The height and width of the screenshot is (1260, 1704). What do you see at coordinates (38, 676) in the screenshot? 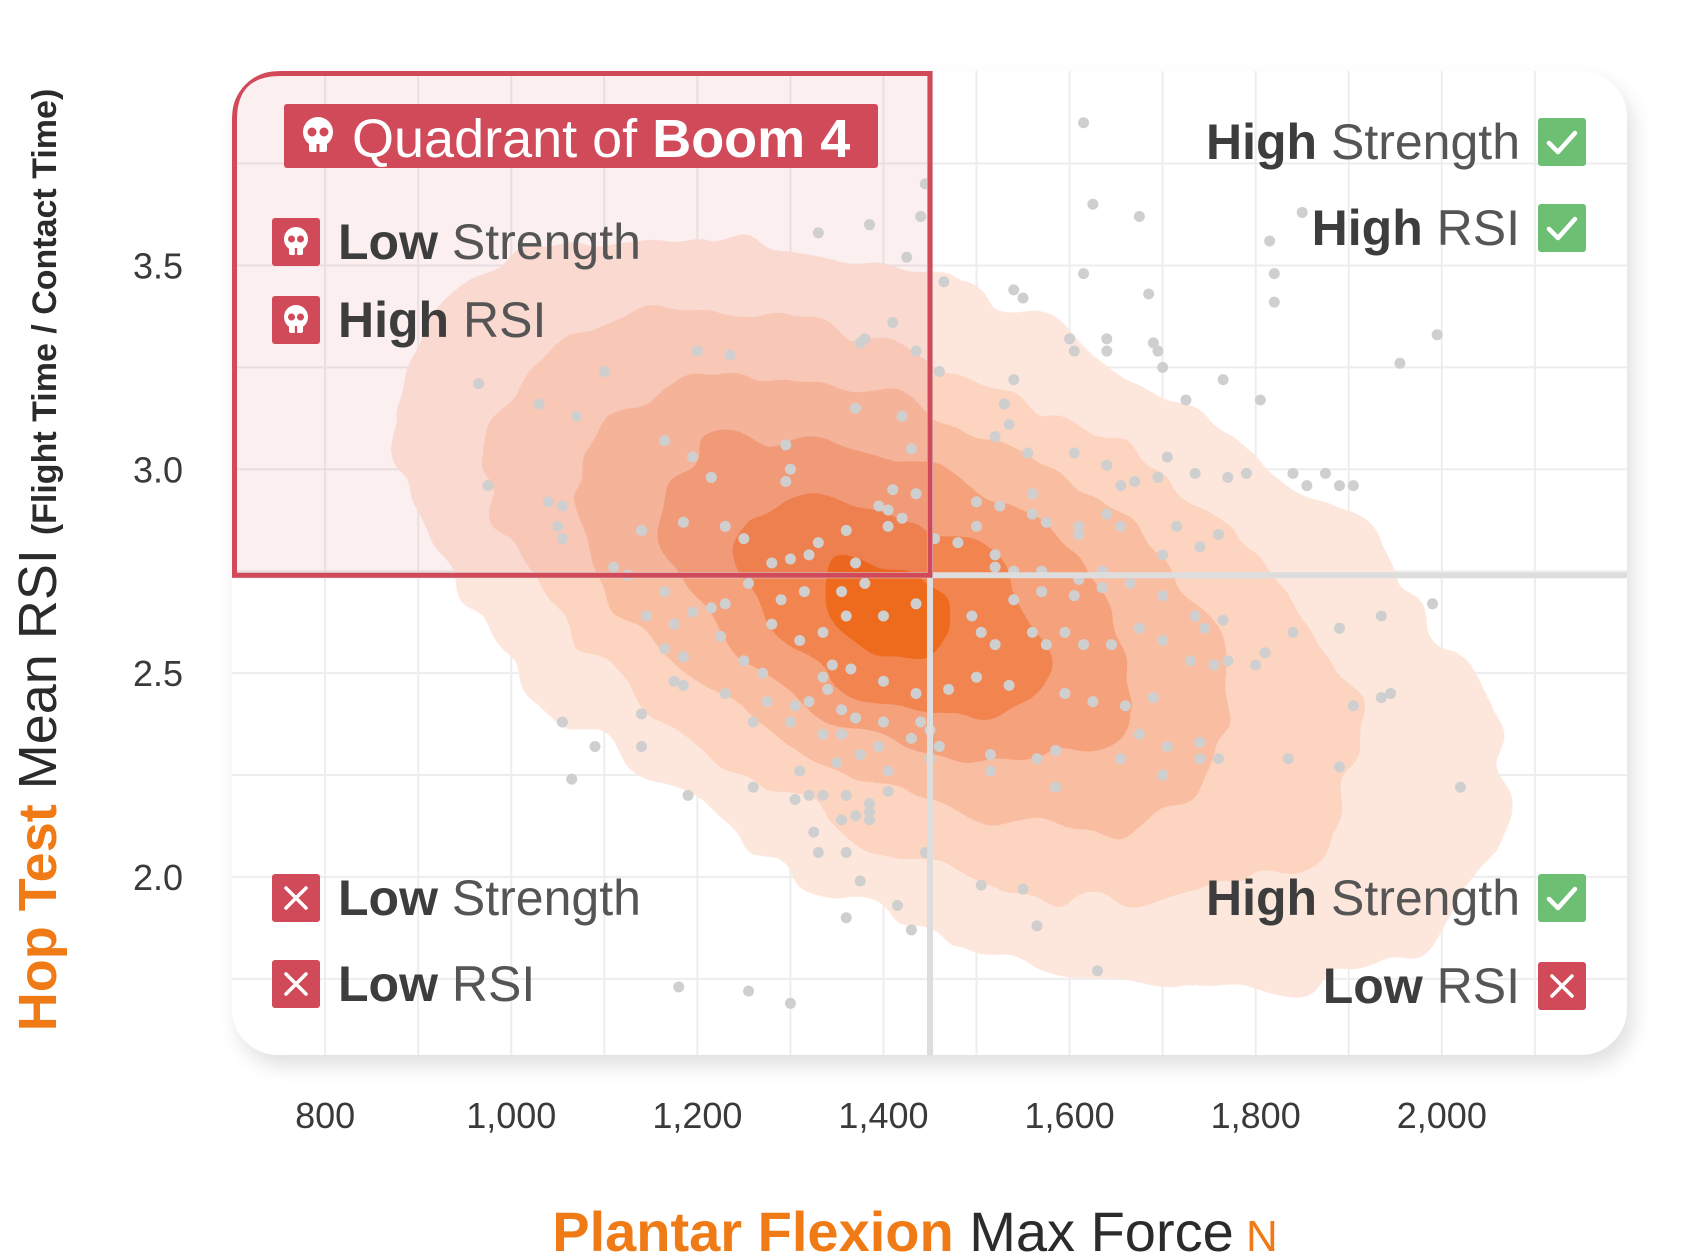
I see `y-axis-label-main: Mean RSI` at bounding box center [38, 676].